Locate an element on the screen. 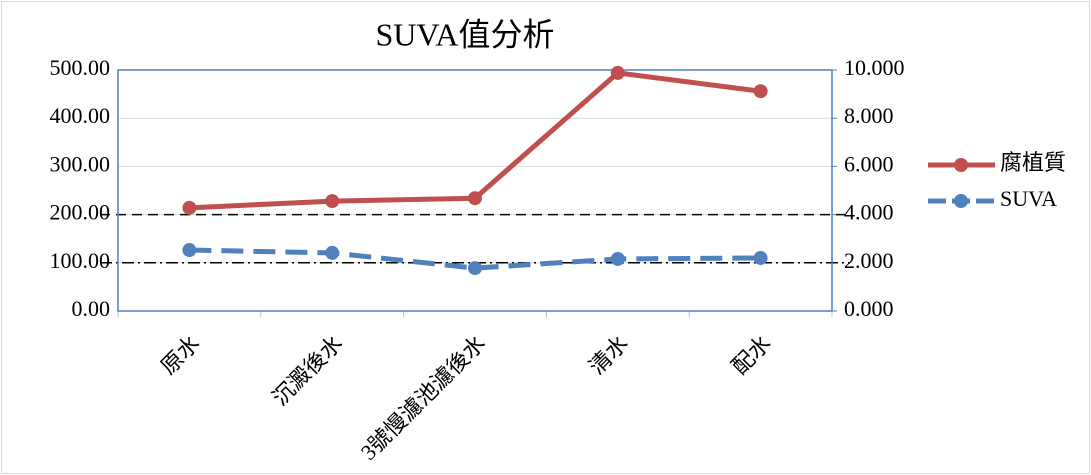 The image size is (1091, 475). y-tick-label: 100.00 is located at coordinates (80, 260).